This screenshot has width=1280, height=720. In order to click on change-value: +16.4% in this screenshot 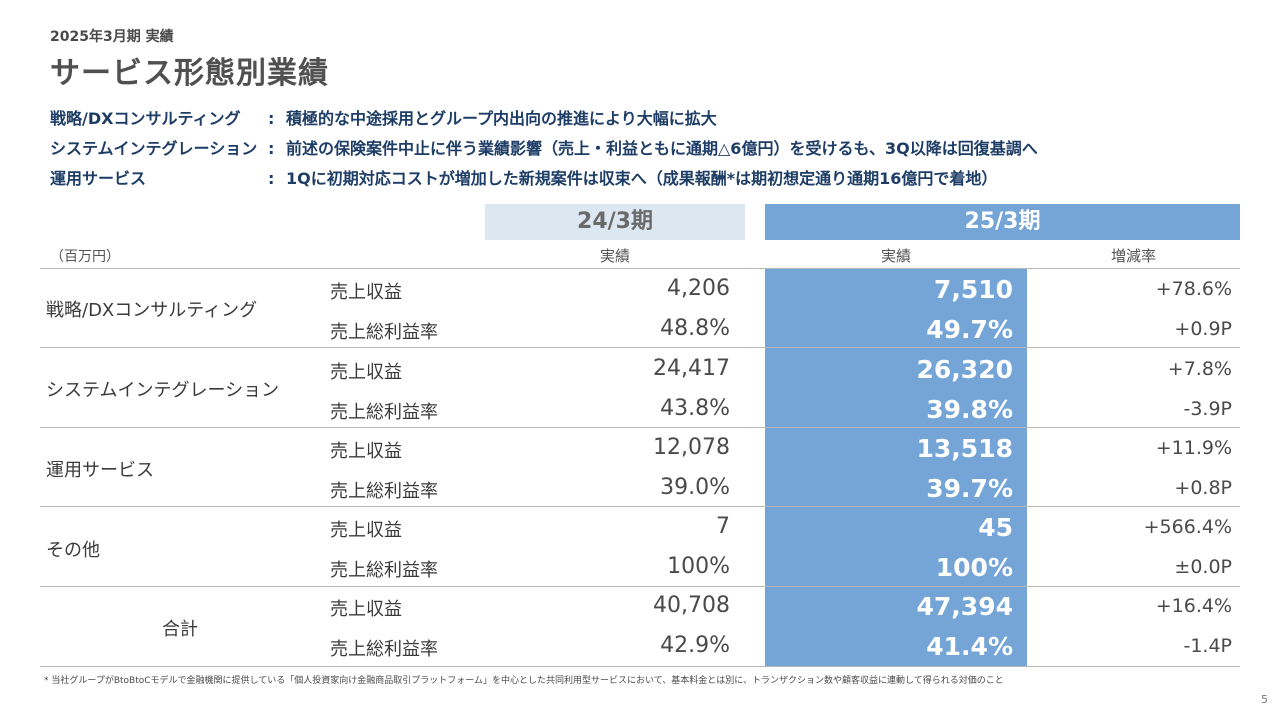, I will do `click(1193, 606)`.